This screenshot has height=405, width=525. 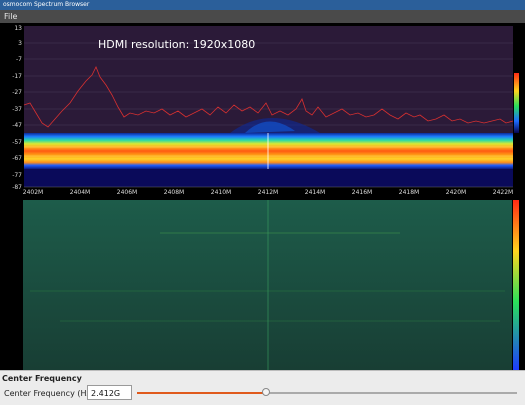 I want to click on x-tick-label: 2416M, so click(x=362, y=192).